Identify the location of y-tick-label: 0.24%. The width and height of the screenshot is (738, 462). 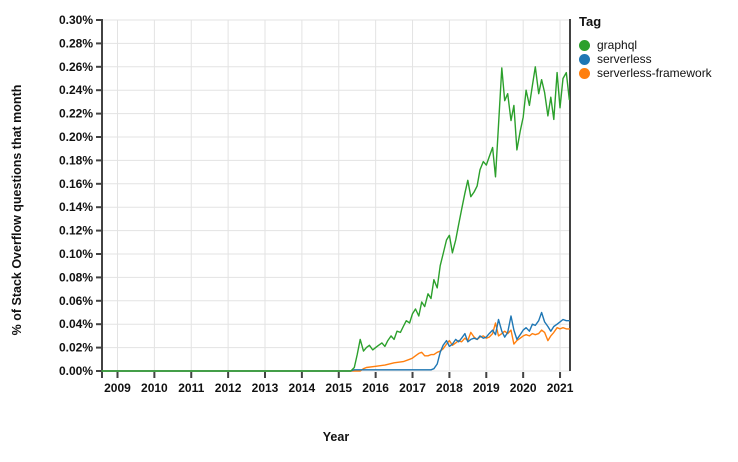
(76, 90).